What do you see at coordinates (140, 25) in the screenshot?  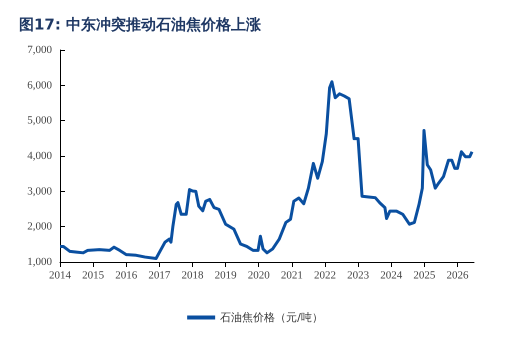 I see `chart-title: 图17: 中东冲突推动石油焦价格上涨` at bounding box center [140, 25].